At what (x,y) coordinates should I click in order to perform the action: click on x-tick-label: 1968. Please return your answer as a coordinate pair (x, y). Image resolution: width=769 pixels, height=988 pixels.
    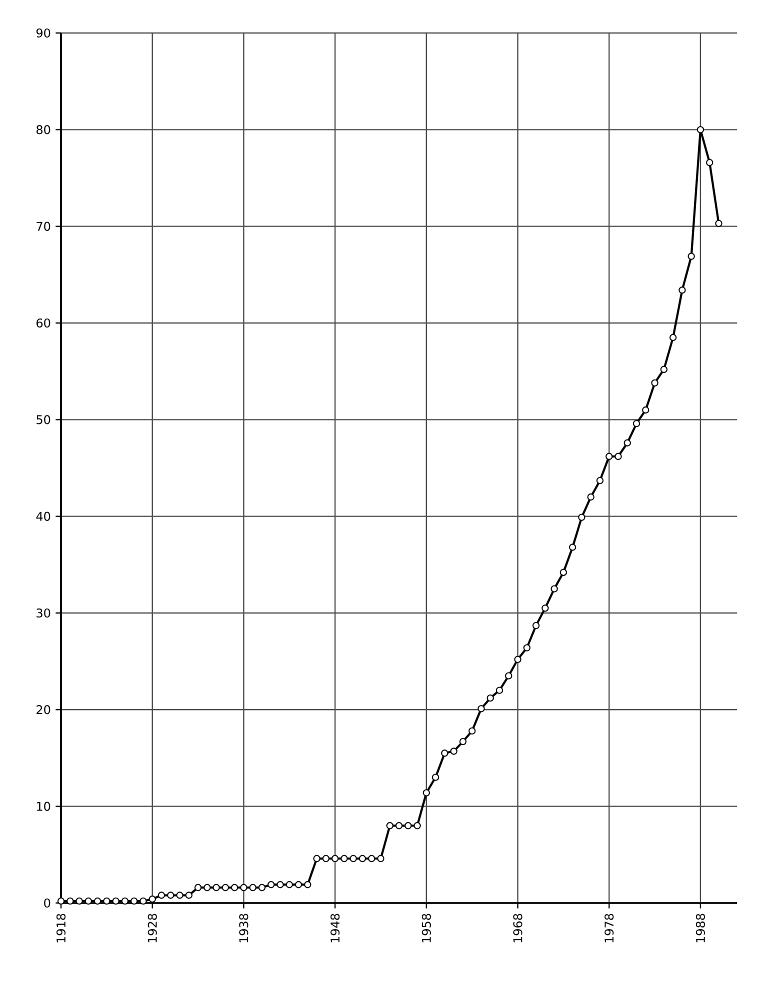
    Looking at the image, I should click on (517, 928).